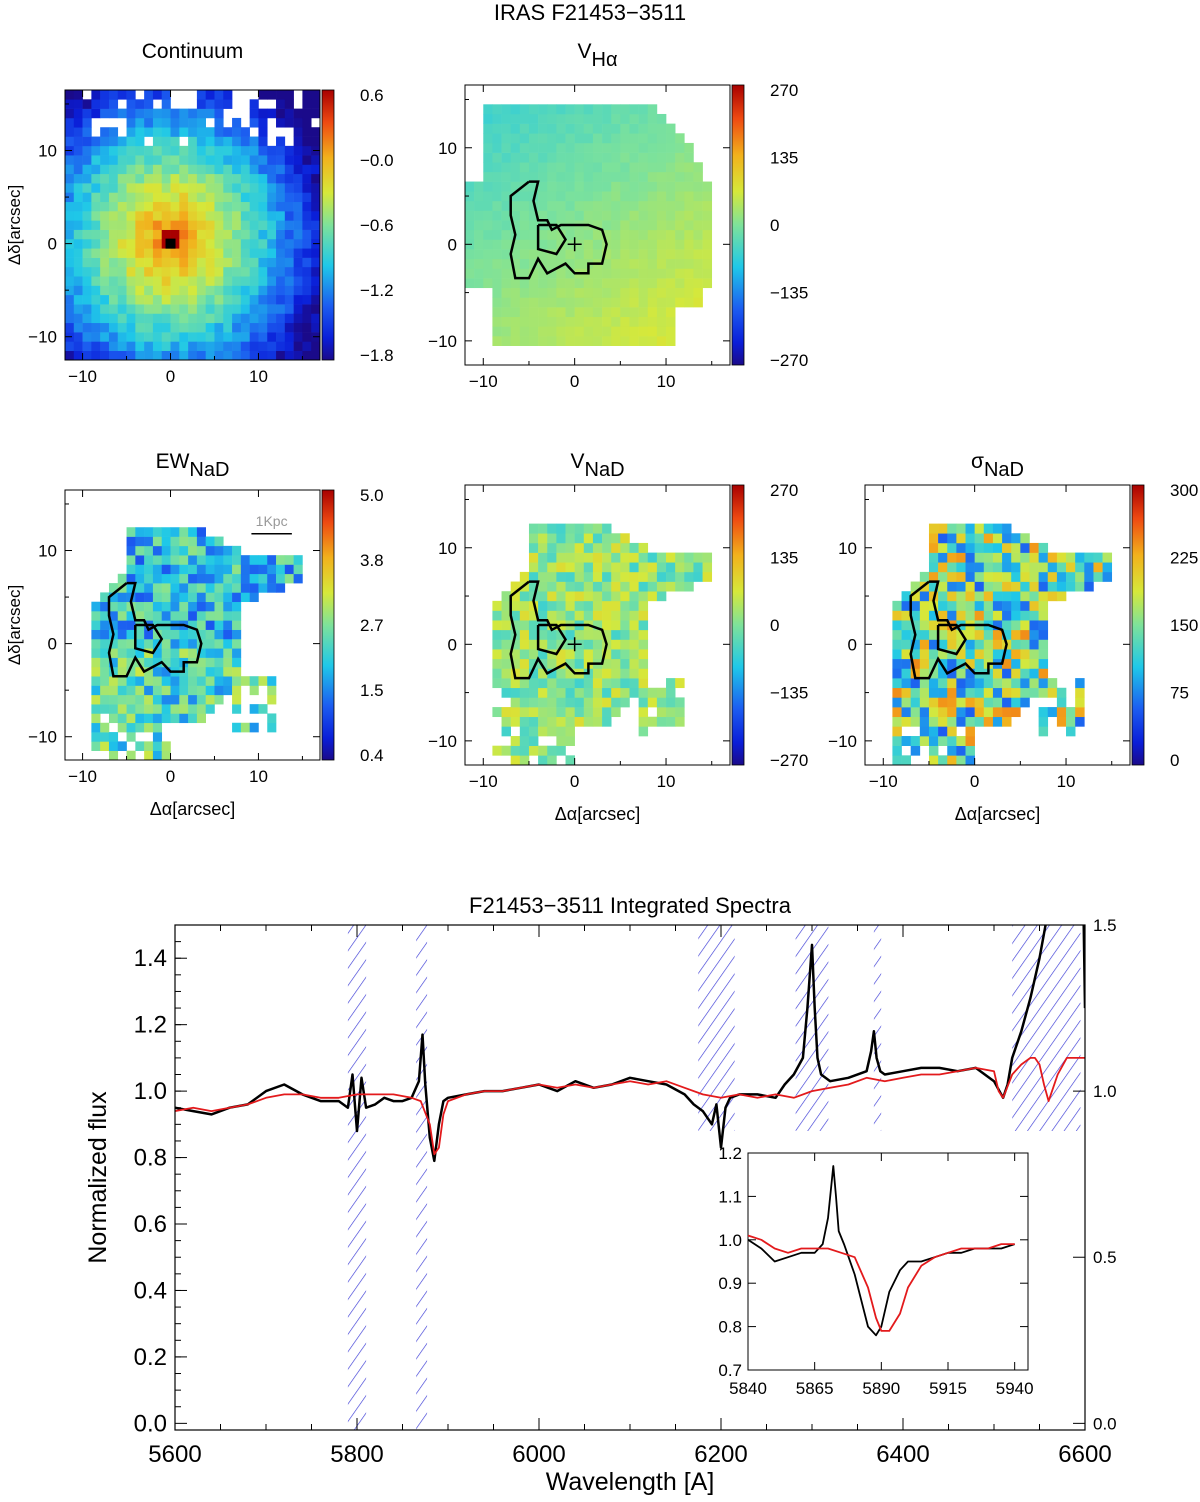 This screenshot has height=1502, width=1200. I want to click on colorbar-tick-label: −1.2, so click(377, 290).